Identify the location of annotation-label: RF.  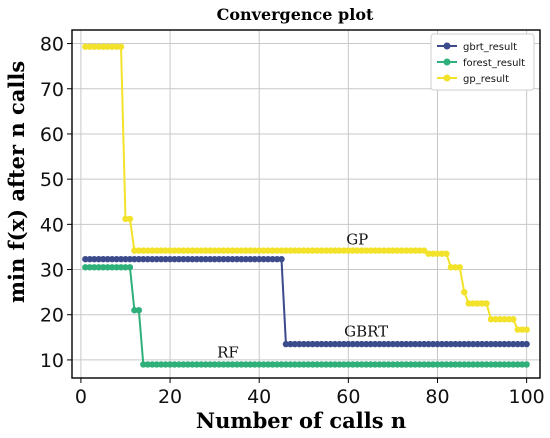
(228, 353).